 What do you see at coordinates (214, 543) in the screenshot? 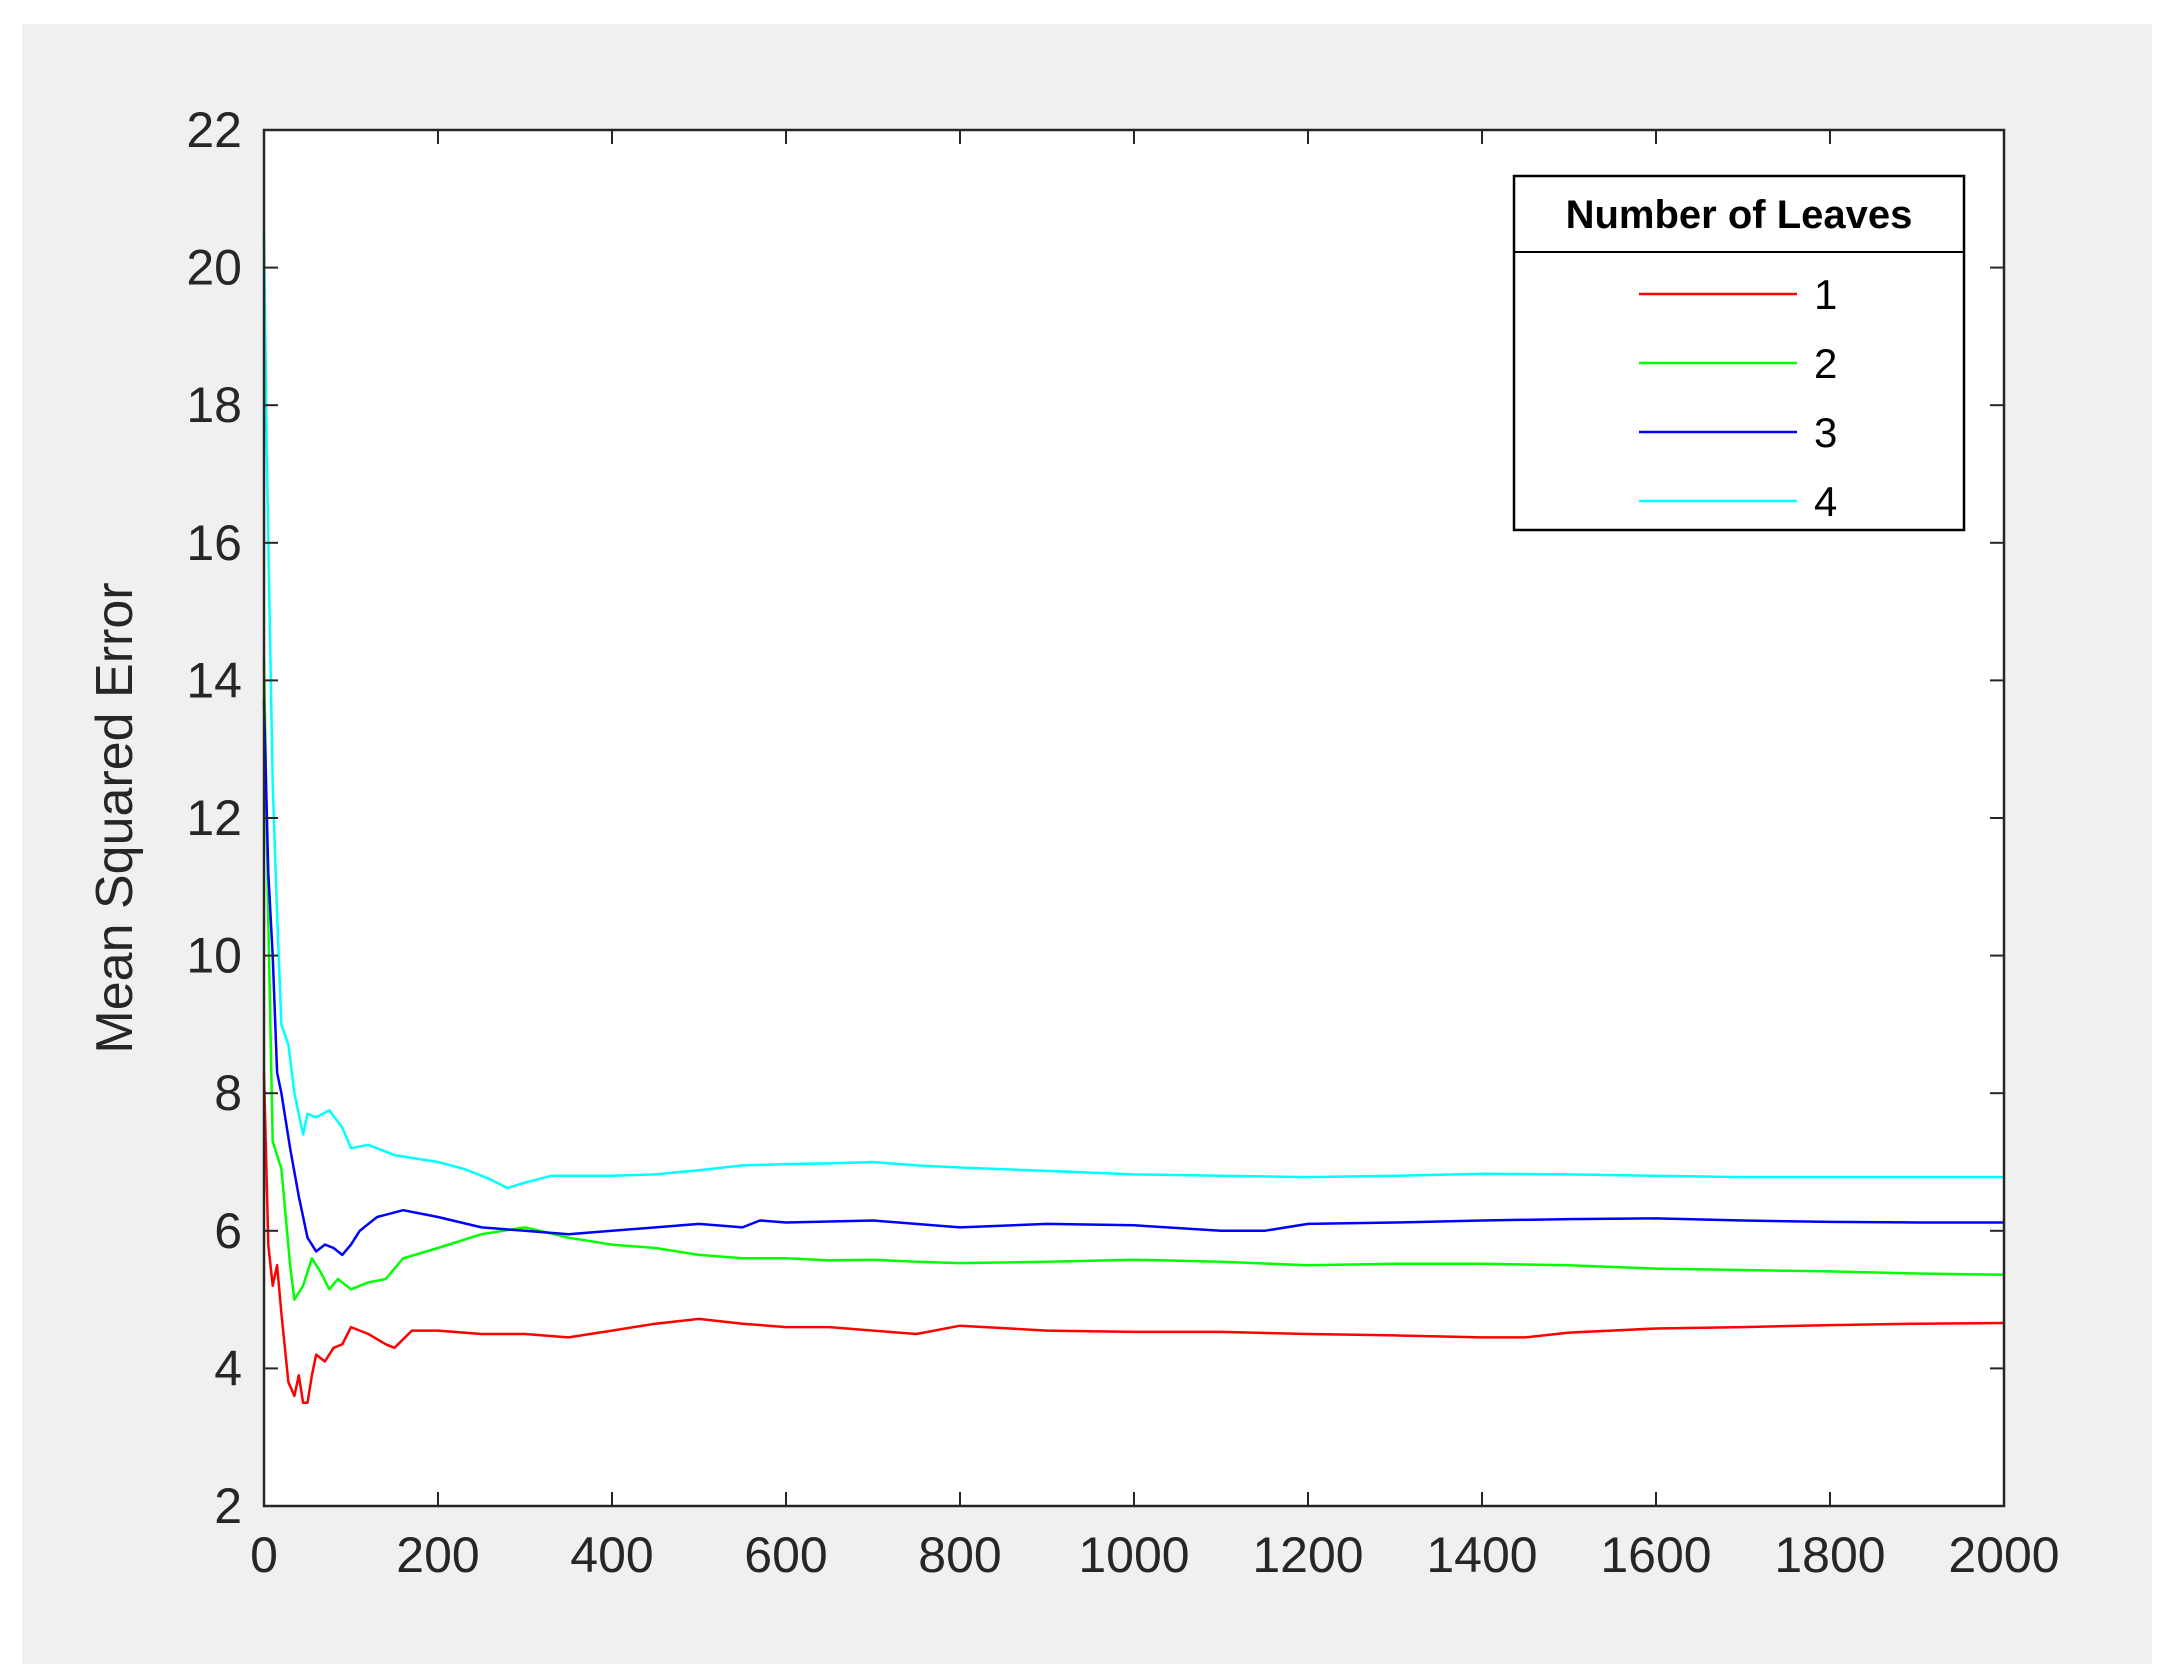
I see `y-tick-label: 16` at bounding box center [214, 543].